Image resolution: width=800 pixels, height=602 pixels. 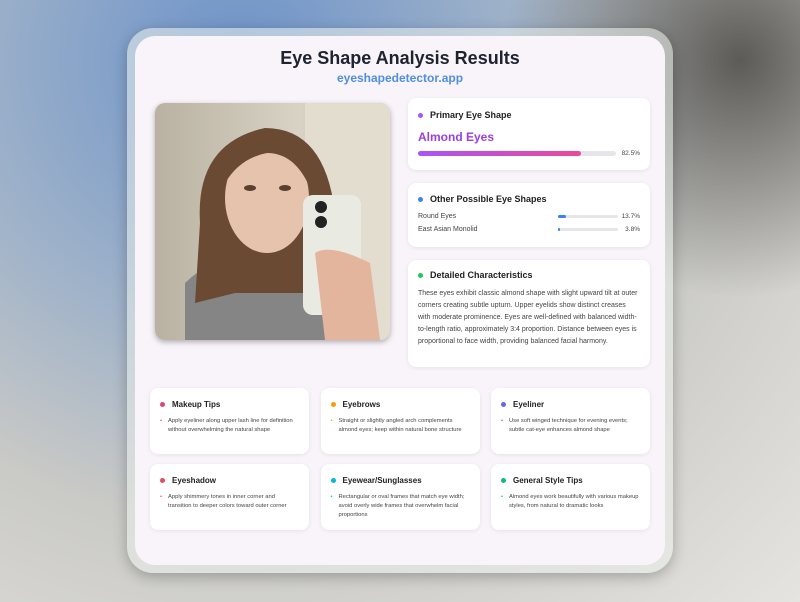 I want to click on tip-title: Eyebrows, so click(x=361, y=404).